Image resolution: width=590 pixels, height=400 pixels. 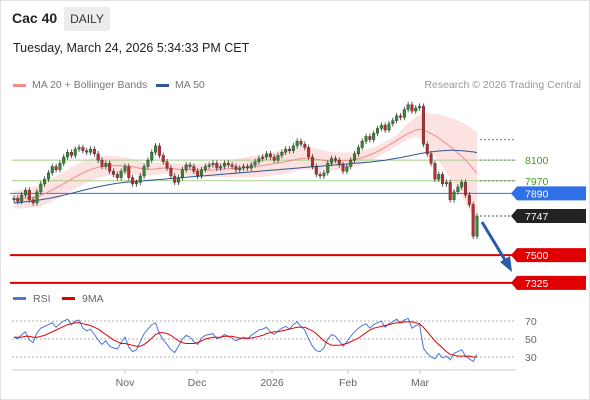 I want to click on credit-text: Research © 2026 Trading Central, so click(x=502, y=85).